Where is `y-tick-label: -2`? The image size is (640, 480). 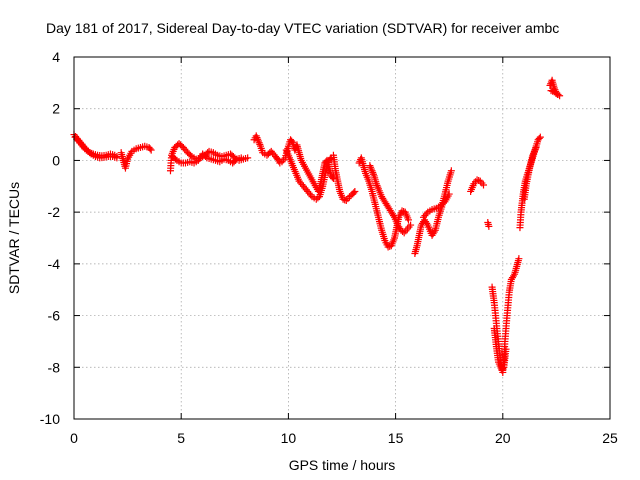
y-tick-label: -2 is located at coordinates (54, 212).